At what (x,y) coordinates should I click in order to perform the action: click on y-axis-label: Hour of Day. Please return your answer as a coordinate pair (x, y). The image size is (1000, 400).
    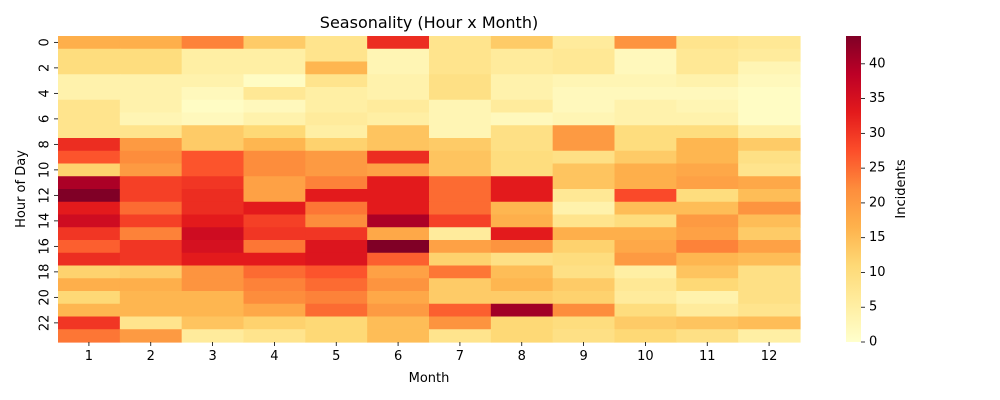
    Looking at the image, I should click on (21, 189).